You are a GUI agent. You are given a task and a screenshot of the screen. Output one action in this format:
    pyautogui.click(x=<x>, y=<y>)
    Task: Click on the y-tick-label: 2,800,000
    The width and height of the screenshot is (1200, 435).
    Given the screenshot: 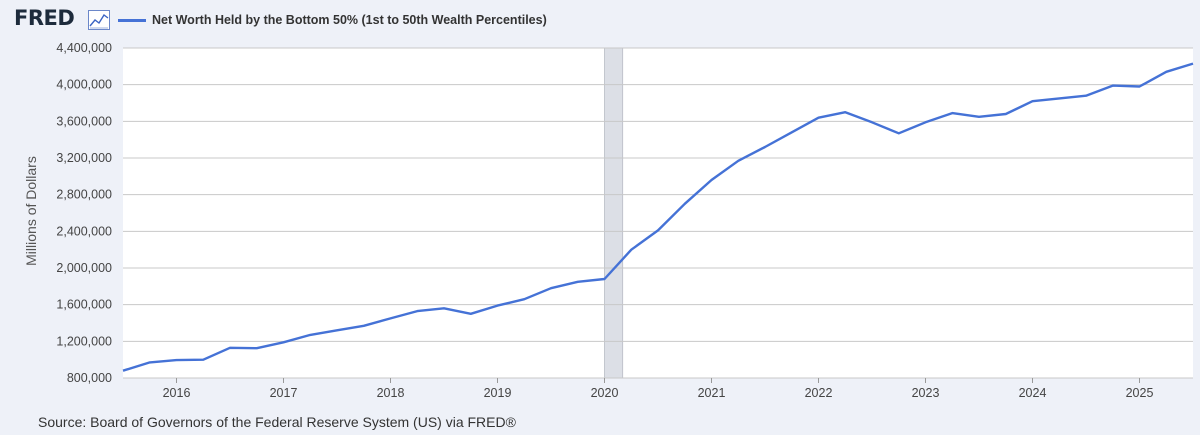 What is the action you would take?
    pyautogui.click(x=84, y=195)
    